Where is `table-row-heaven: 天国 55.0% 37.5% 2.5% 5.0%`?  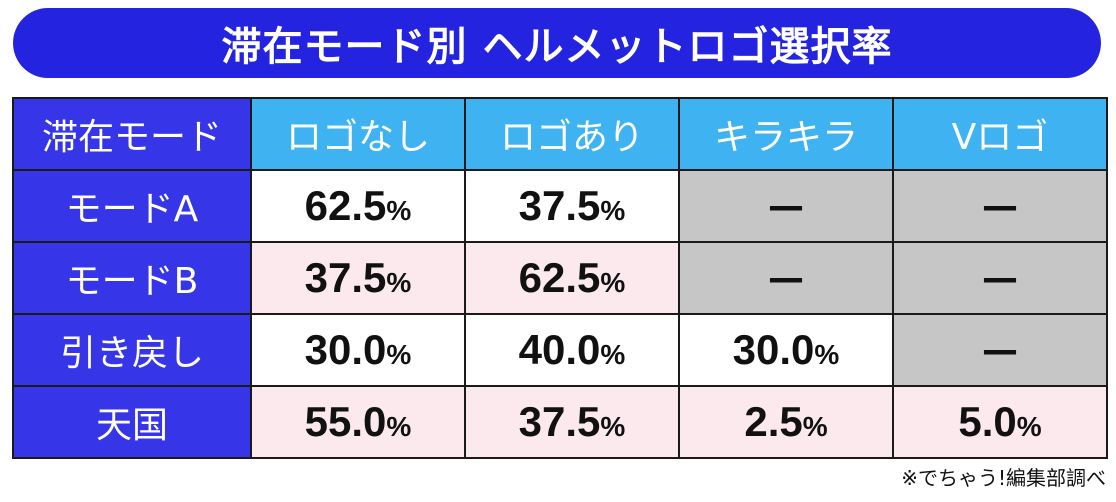
table-row-heaven: 天国 55.0% 37.5% 2.5% 5.0% is located at coordinates (560, 422).